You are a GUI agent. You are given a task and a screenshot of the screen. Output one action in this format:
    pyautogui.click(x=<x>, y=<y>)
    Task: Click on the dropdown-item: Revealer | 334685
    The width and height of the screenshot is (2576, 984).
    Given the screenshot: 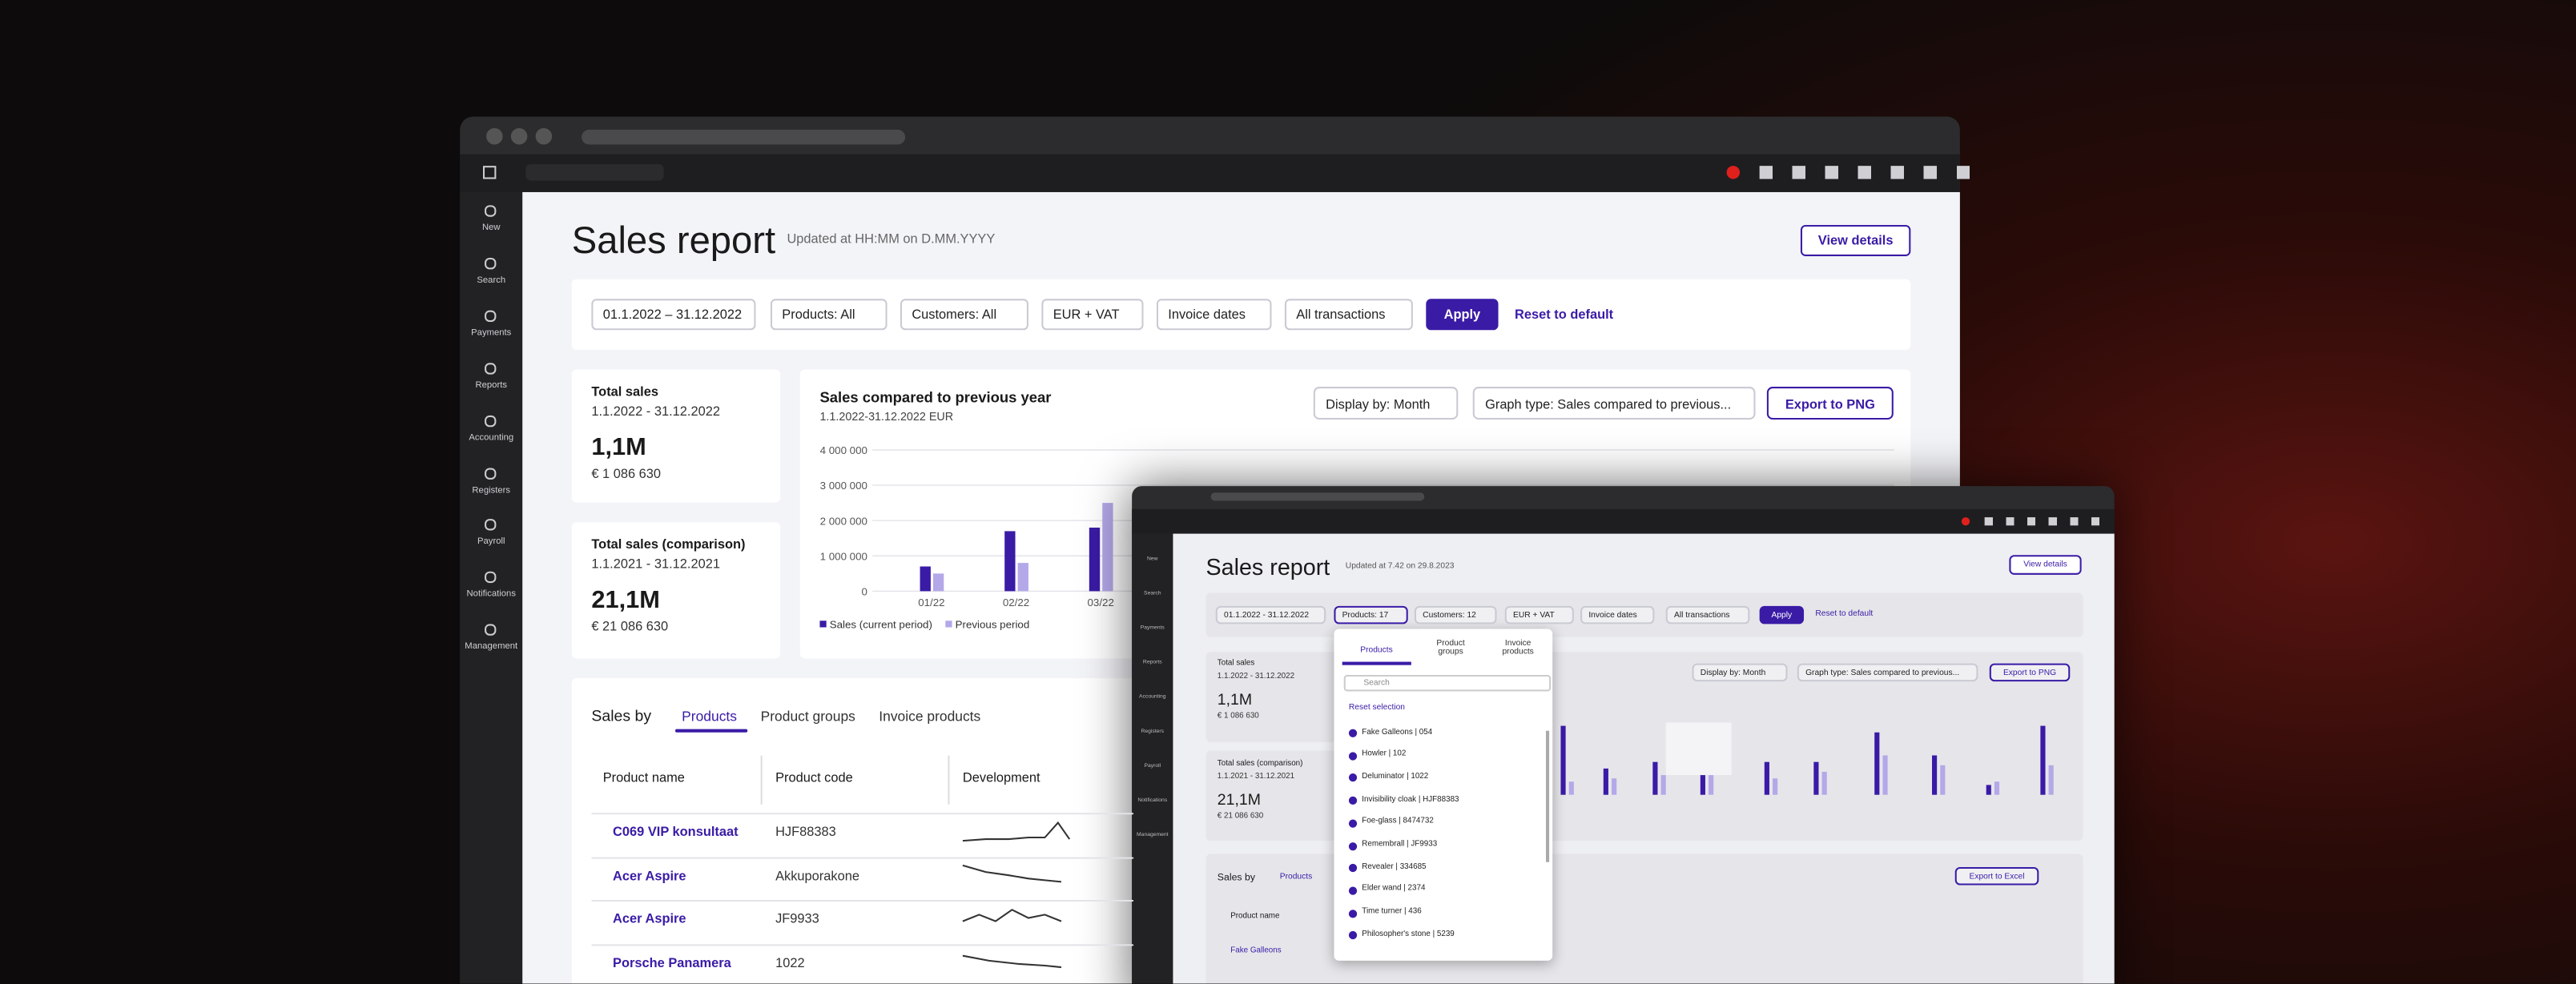 What is the action you would take?
    pyautogui.click(x=1394, y=867)
    